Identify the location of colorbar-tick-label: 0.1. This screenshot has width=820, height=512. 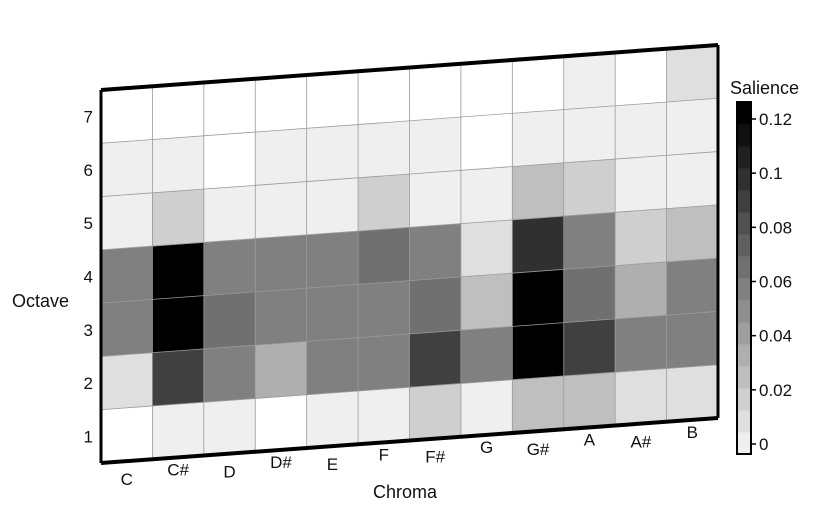
(771, 173).